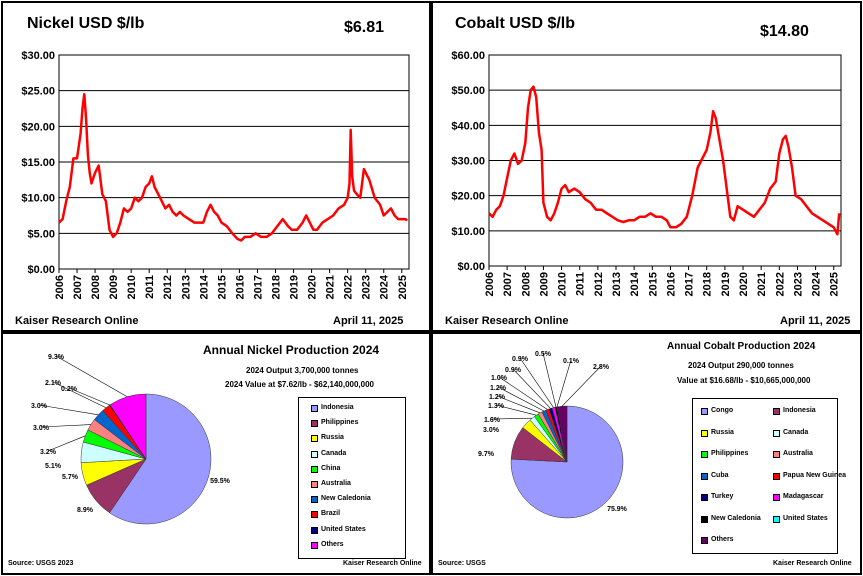  Describe the element at coordinates (56, 357) in the screenshot. I see `nickel-pie-slice-label: 9.3%` at that location.